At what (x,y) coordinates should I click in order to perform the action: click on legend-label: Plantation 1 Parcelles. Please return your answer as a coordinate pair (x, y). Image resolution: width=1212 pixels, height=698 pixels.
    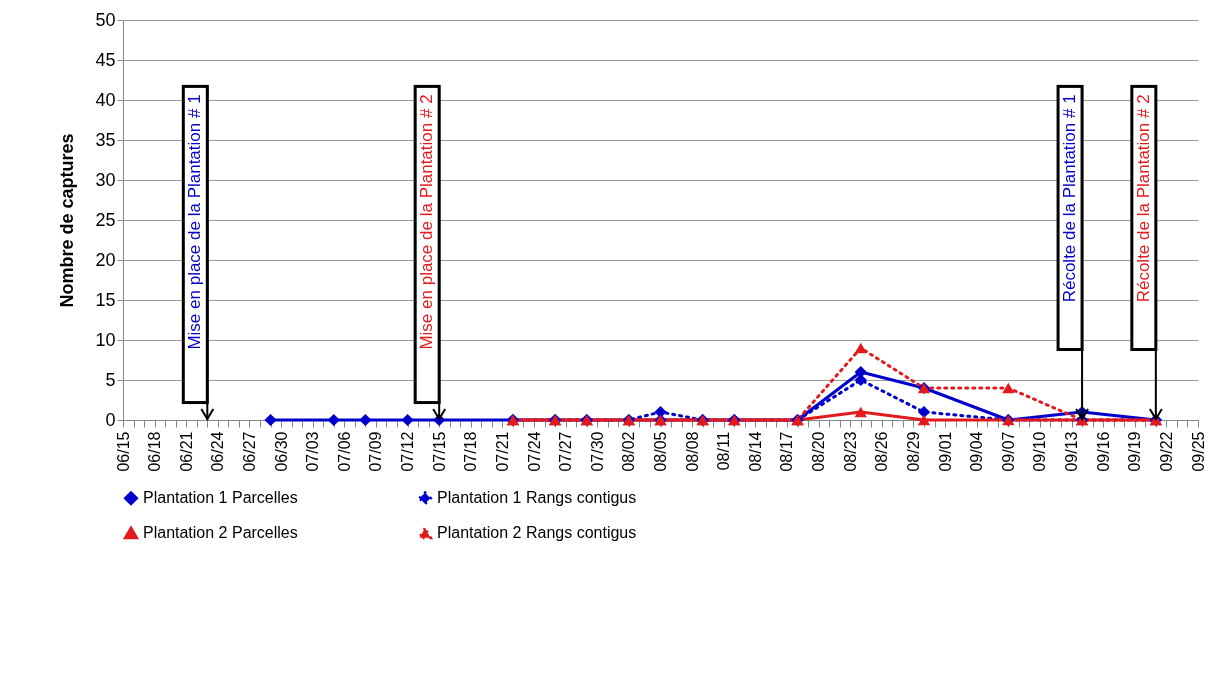
    Looking at the image, I should click on (220, 498).